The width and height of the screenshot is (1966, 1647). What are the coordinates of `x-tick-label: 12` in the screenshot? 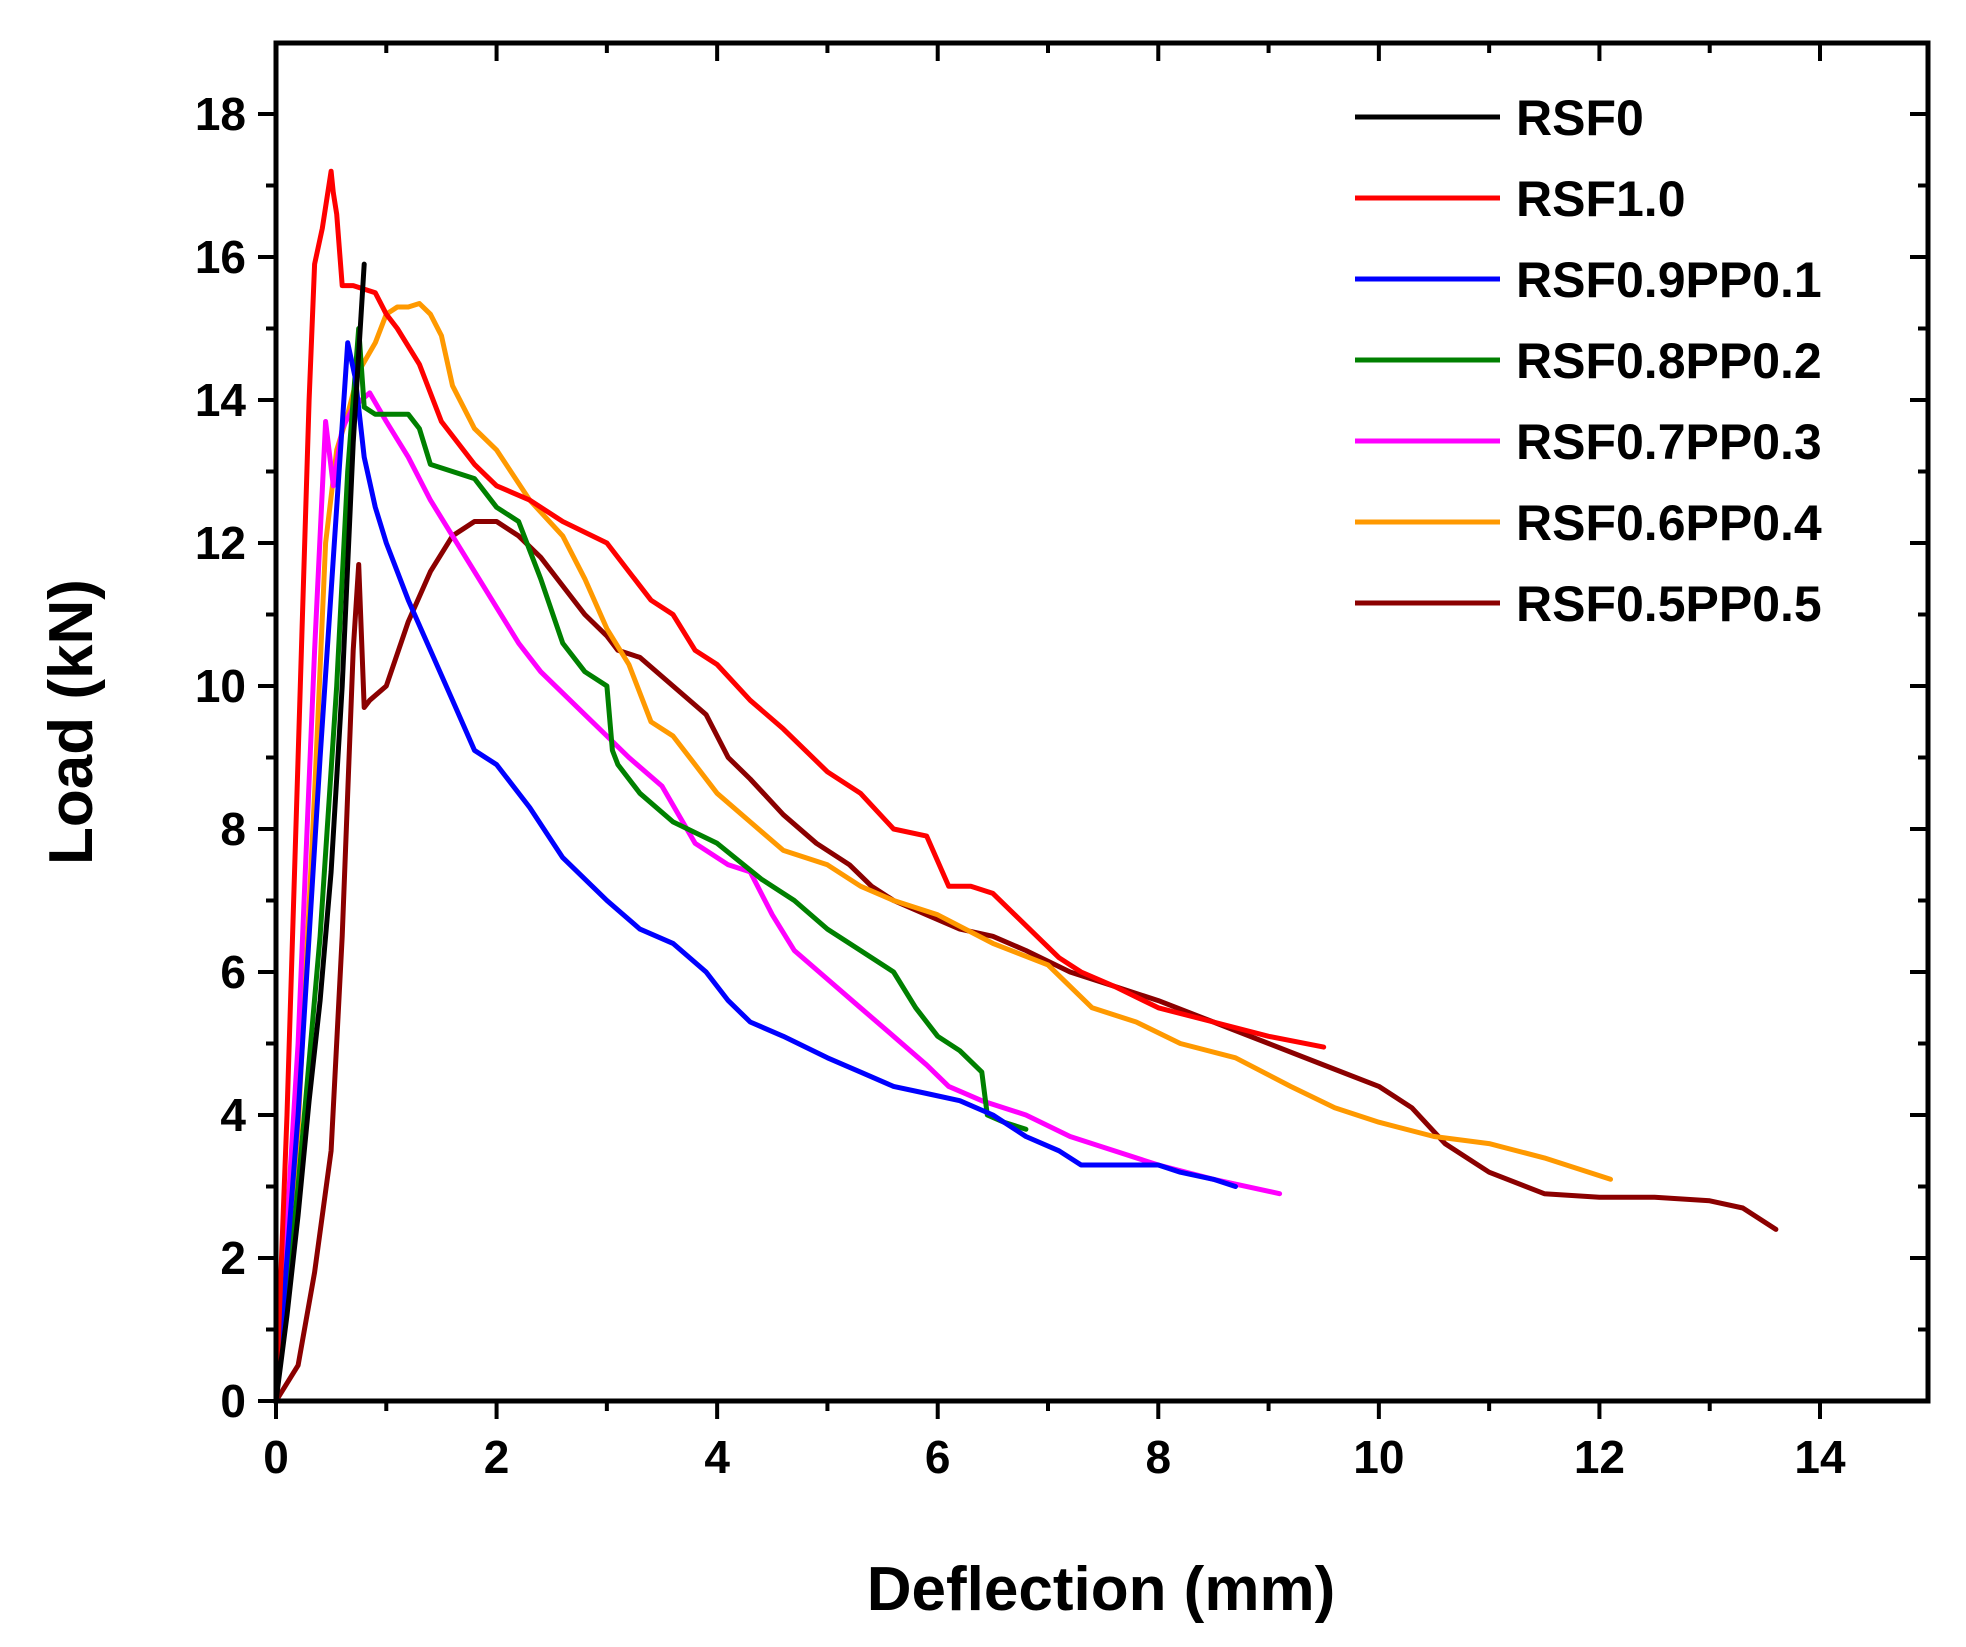 It's located at (1599, 1457).